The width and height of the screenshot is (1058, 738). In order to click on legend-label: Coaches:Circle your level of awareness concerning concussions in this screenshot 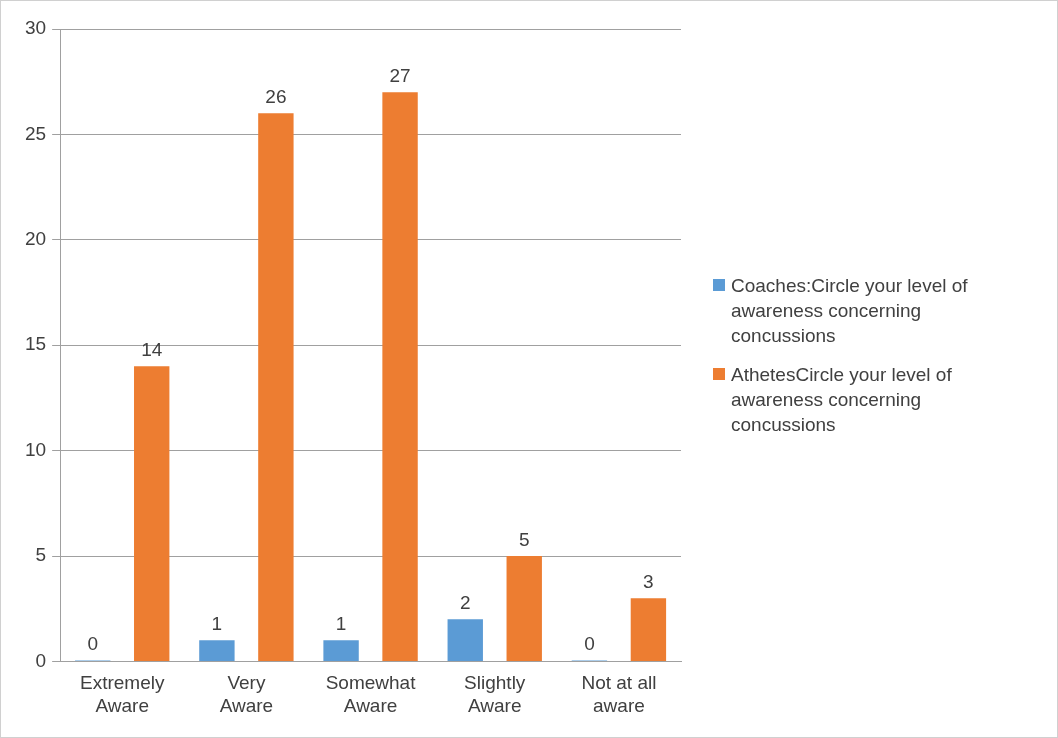, I will do `click(850, 311)`.